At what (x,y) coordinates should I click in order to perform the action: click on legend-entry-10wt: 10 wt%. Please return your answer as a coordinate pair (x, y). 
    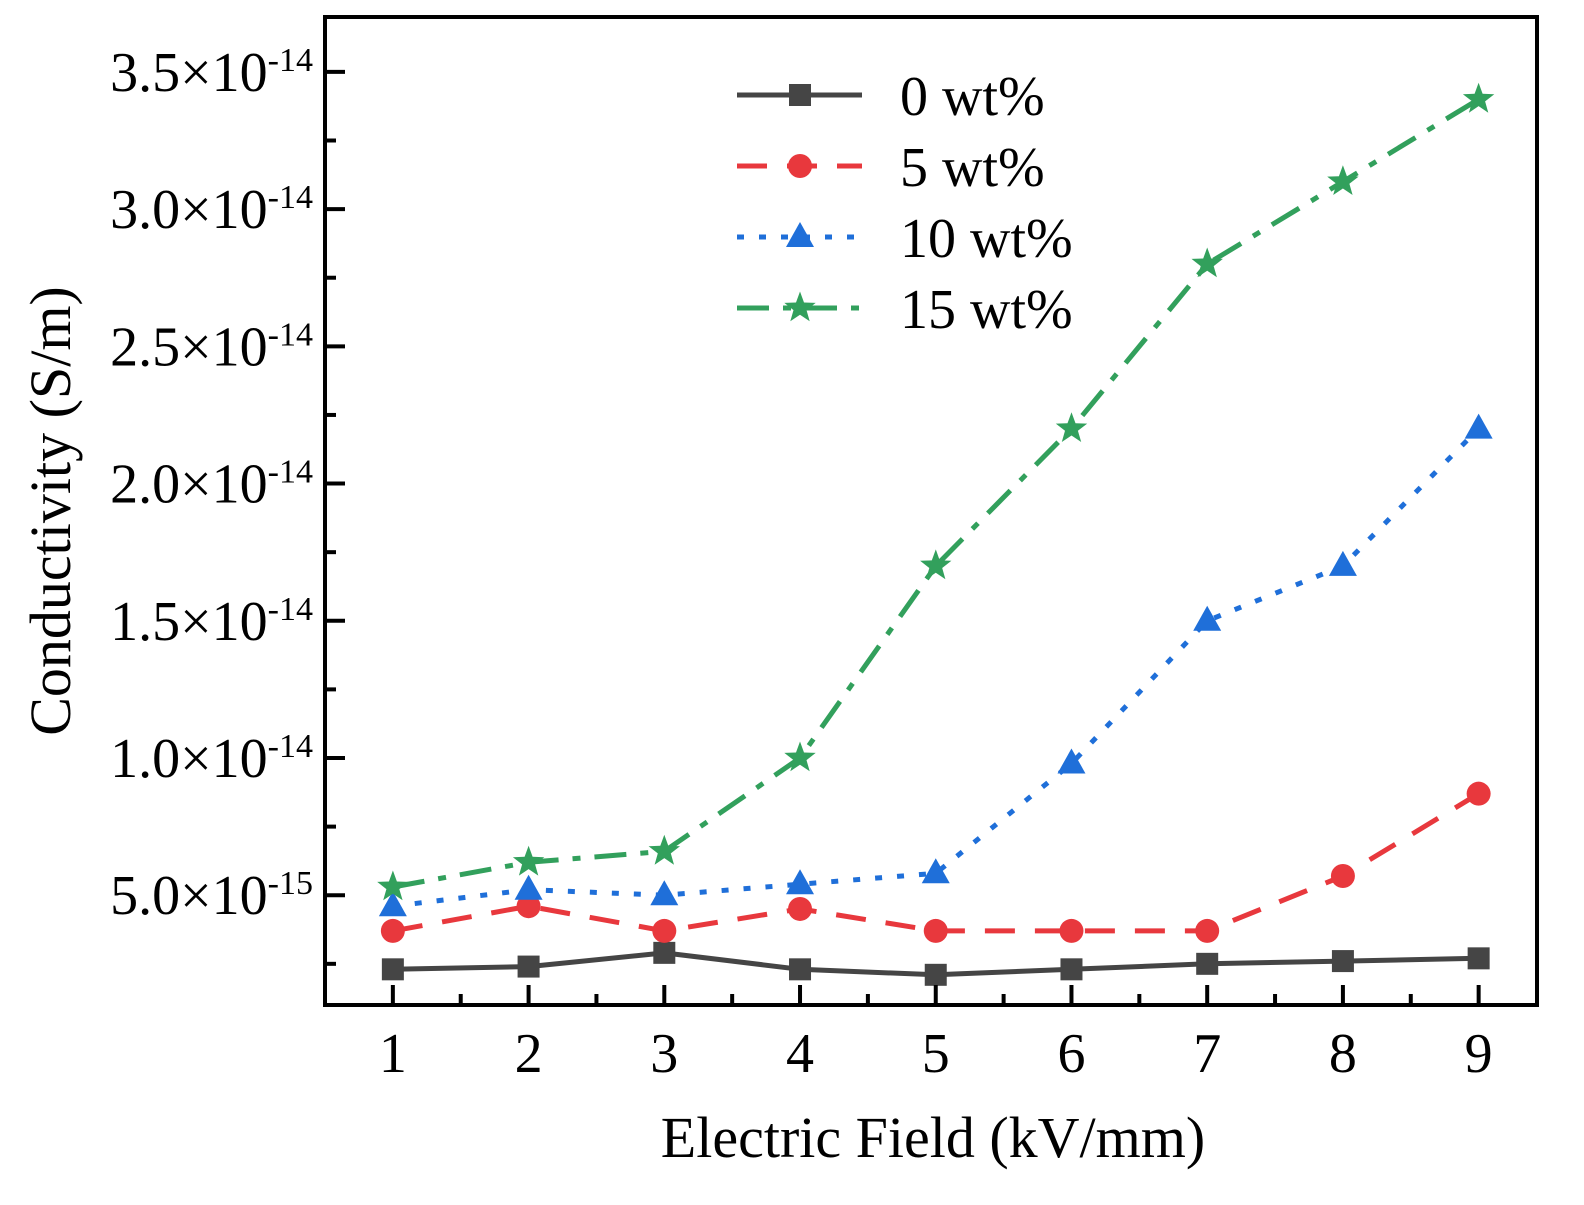
    Looking at the image, I should click on (905, 239).